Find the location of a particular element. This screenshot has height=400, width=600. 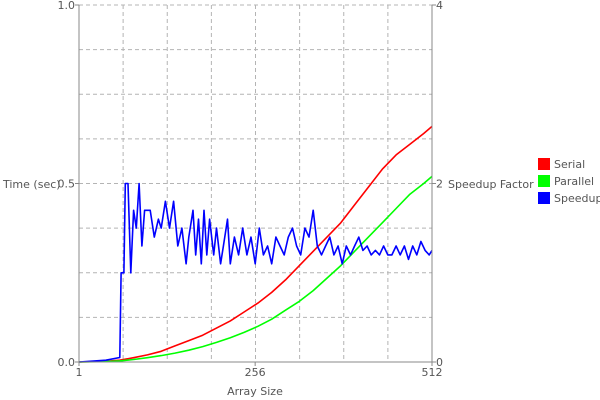

legend-label-serial: Serial is located at coordinates (569, 164).